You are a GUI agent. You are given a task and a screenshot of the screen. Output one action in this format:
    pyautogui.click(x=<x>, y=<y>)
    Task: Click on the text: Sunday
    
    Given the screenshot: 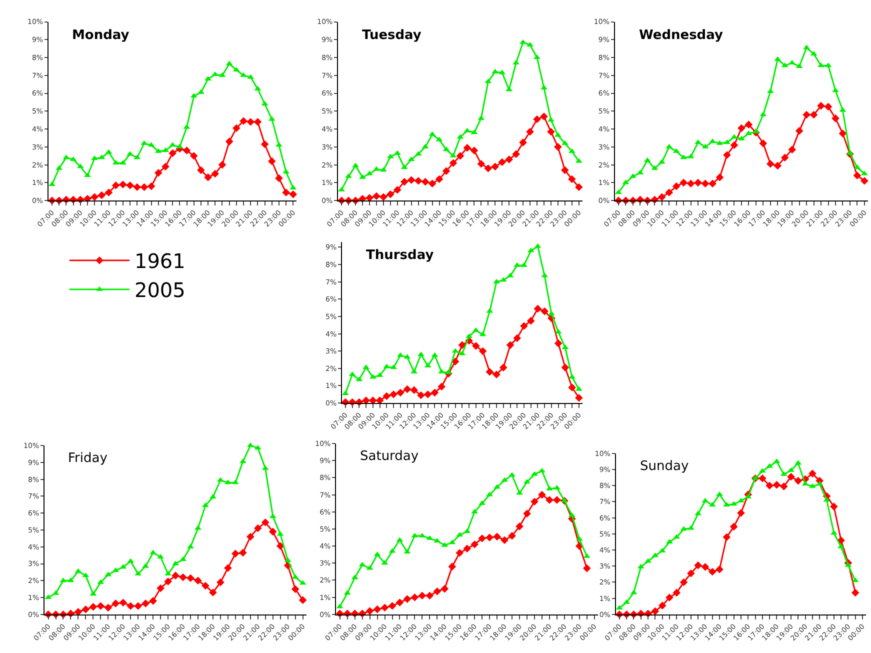 What is the action you would take?
    pyautogui.click(x=664, y=466)
    